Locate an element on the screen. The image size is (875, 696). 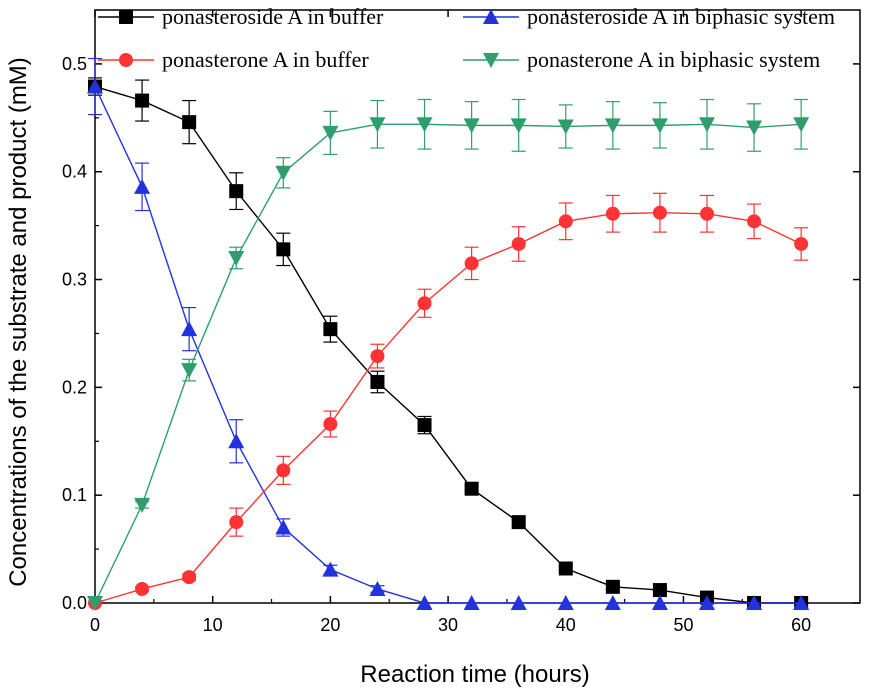
legend-item: ponasterone A in biphasic system is located at coordinates (641, 59).